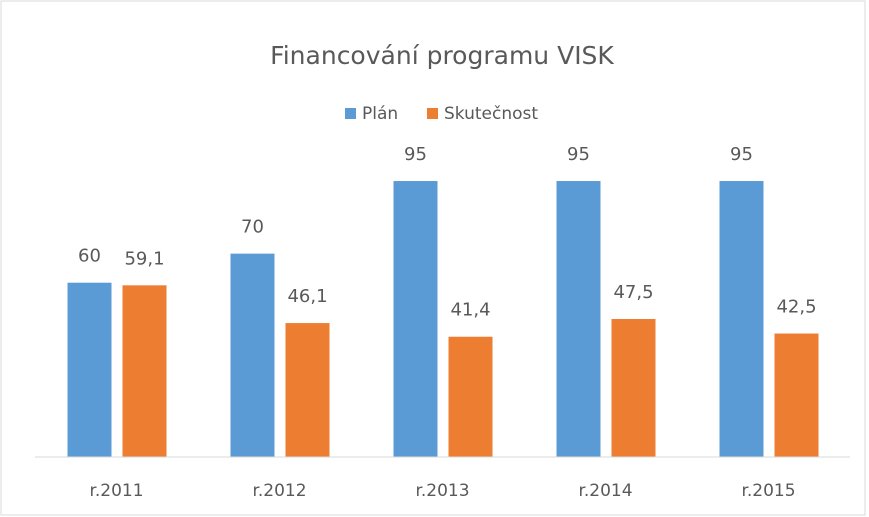 The height and width of the screenshot is (517, 869). Describe the element at coordinates (144, 258) in the screenshot. I see `data-label: 59,1` at that location.